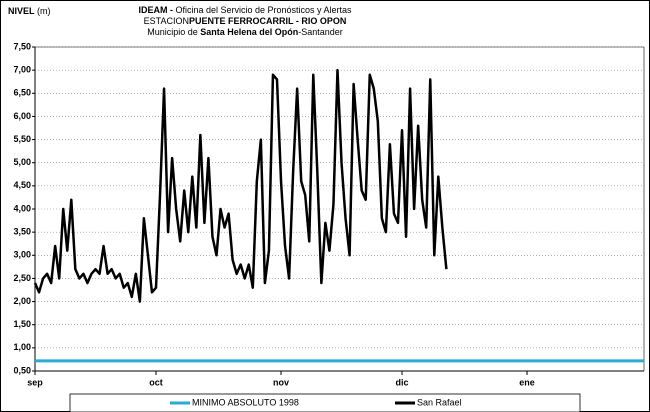  I want to click on y-tick-label: 5,50, so click(22, 139).